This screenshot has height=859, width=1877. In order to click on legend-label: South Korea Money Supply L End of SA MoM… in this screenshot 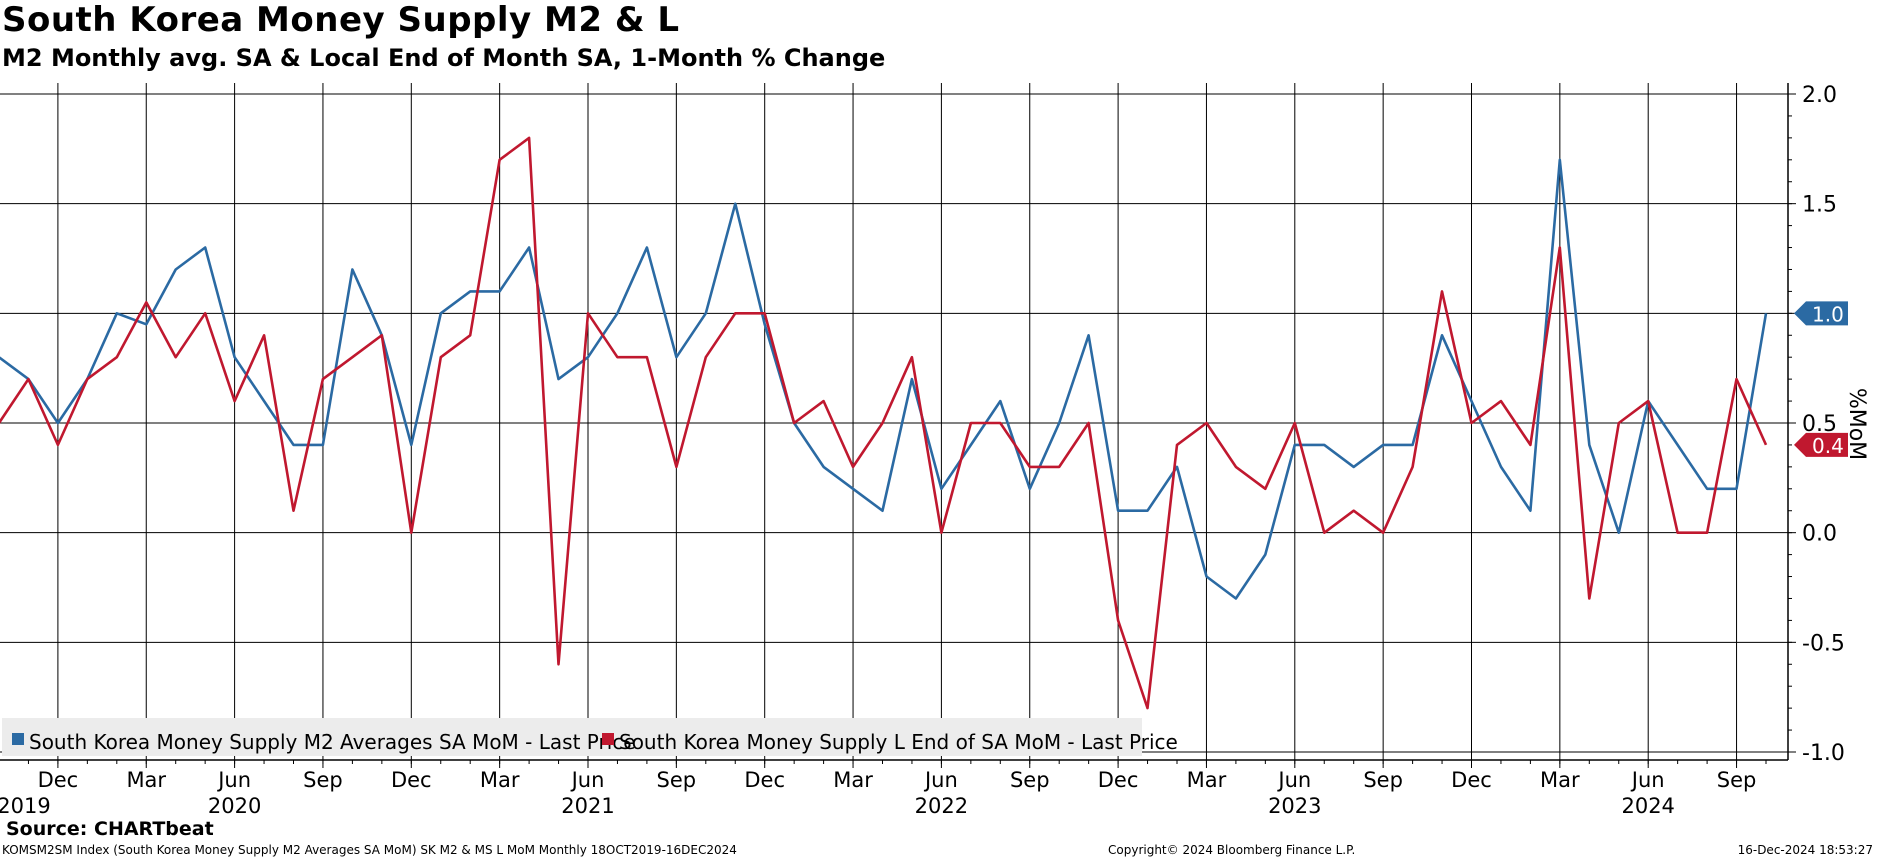, I will do `click(898, 742)`.